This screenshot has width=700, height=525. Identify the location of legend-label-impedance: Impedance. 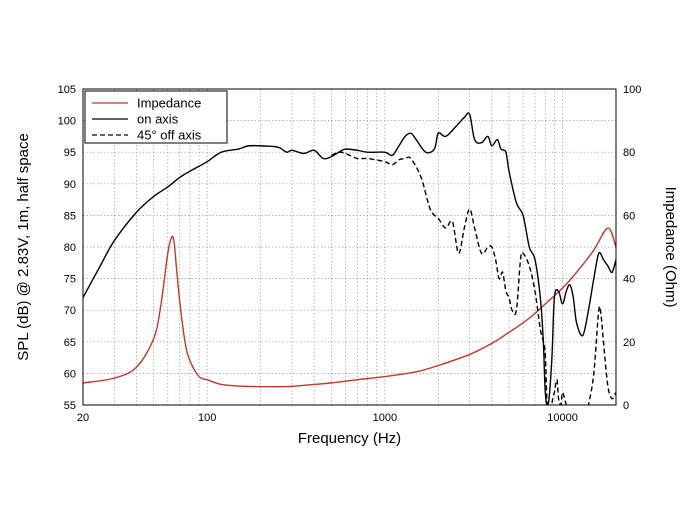
(169, 103).